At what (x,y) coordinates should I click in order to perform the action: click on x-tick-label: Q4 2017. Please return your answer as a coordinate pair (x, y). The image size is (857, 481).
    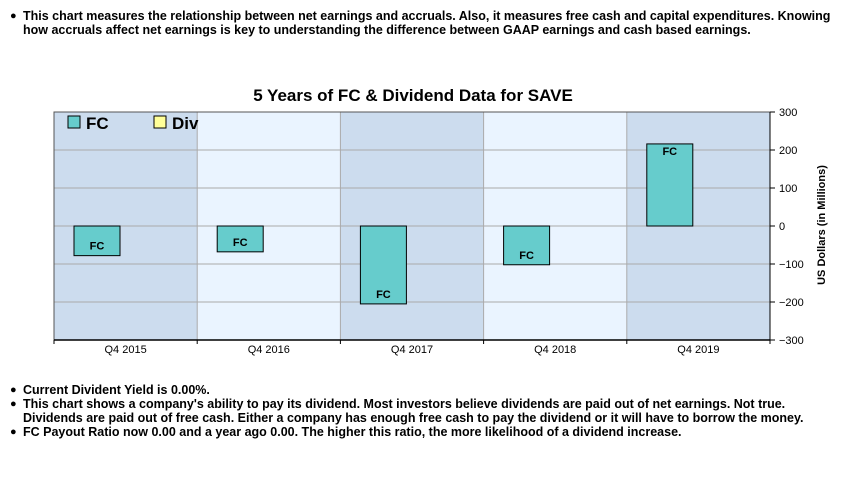
    Looking at the image, I should click on (412, 350).